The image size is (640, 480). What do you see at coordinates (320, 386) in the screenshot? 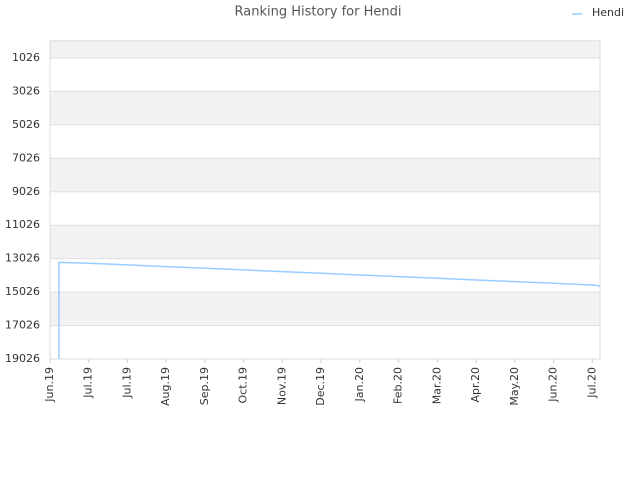
I see `x-tick-label: Dec.19` at bounding box center [320, 386].